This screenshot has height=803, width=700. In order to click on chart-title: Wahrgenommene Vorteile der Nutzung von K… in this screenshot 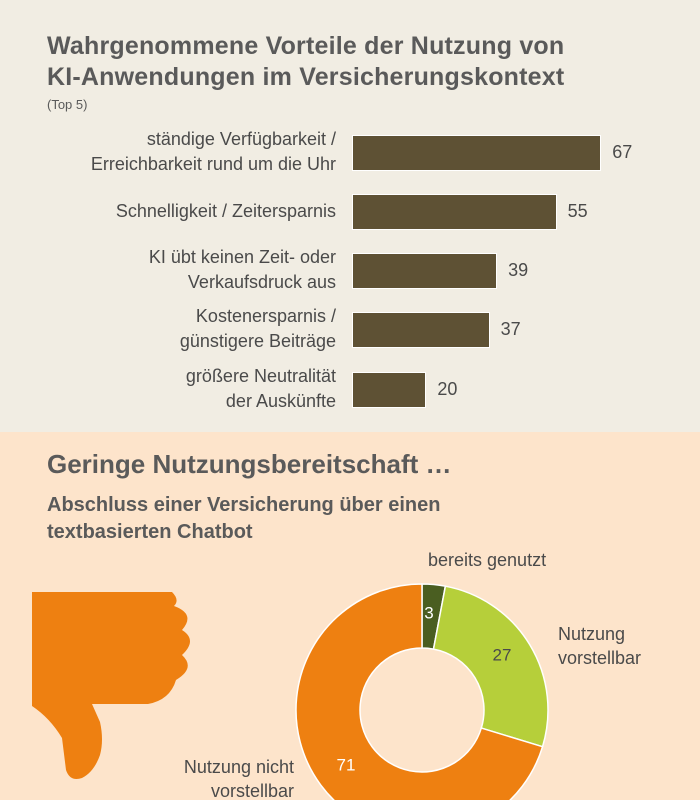, I will do `click(305, 62)`.